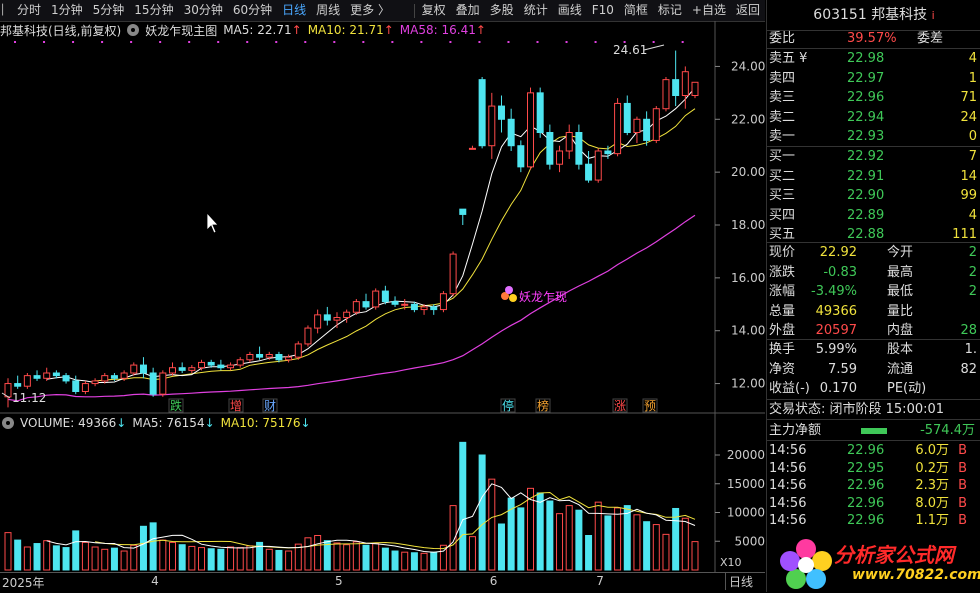  What do you see at coordinates (395, 520) in the screenshot?
I see `volume-ma10-line` at bounding box center [395, 520].